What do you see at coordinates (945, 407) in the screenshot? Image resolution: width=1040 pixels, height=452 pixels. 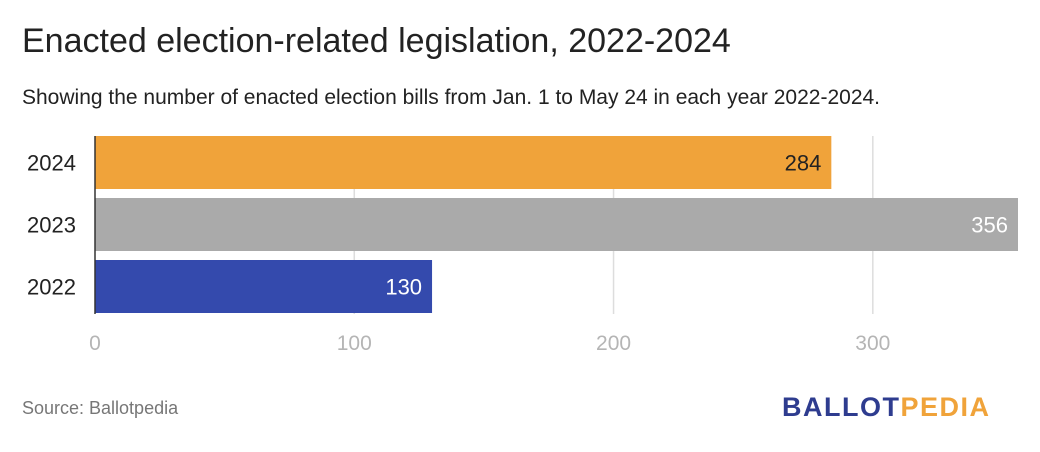 I see `logo-part-pedia: PEDIA` at bounding box center [945, 407].